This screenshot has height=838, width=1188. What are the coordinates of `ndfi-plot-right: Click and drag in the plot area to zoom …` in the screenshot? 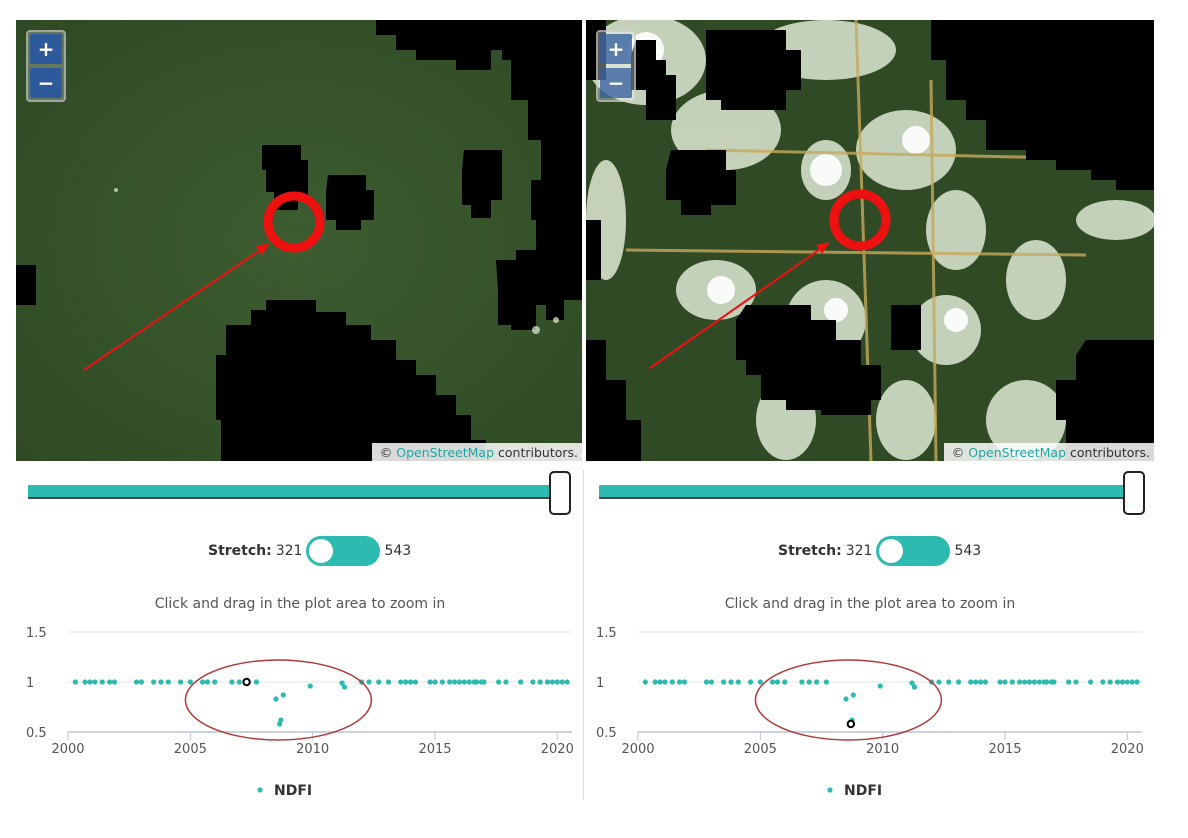 It's located at (869, 697).